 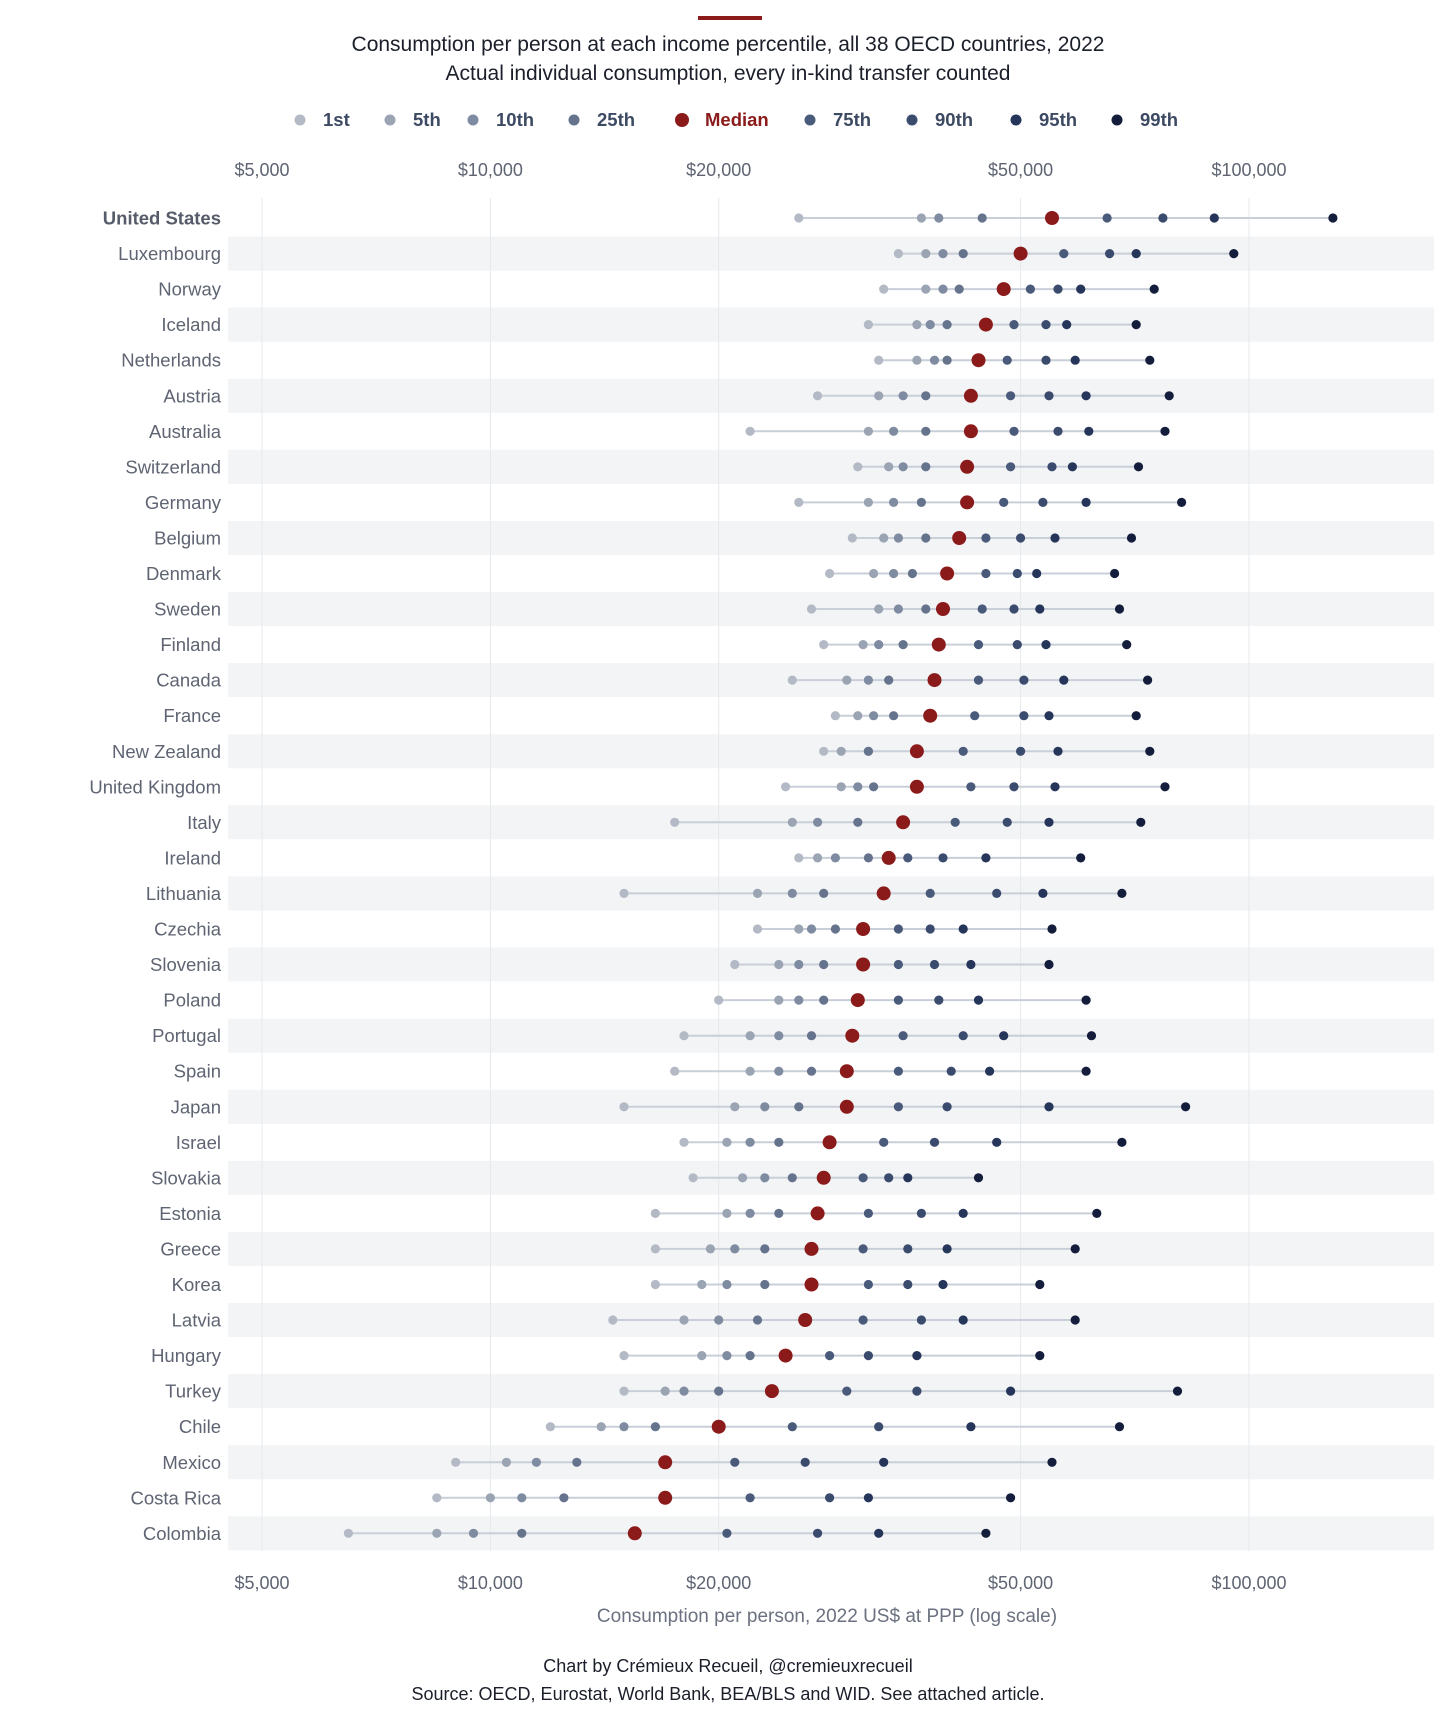 What do you see at coordinates (183, 502) in the screenshot?
I see `country-label: Germany` at bounding box center [183, 502].